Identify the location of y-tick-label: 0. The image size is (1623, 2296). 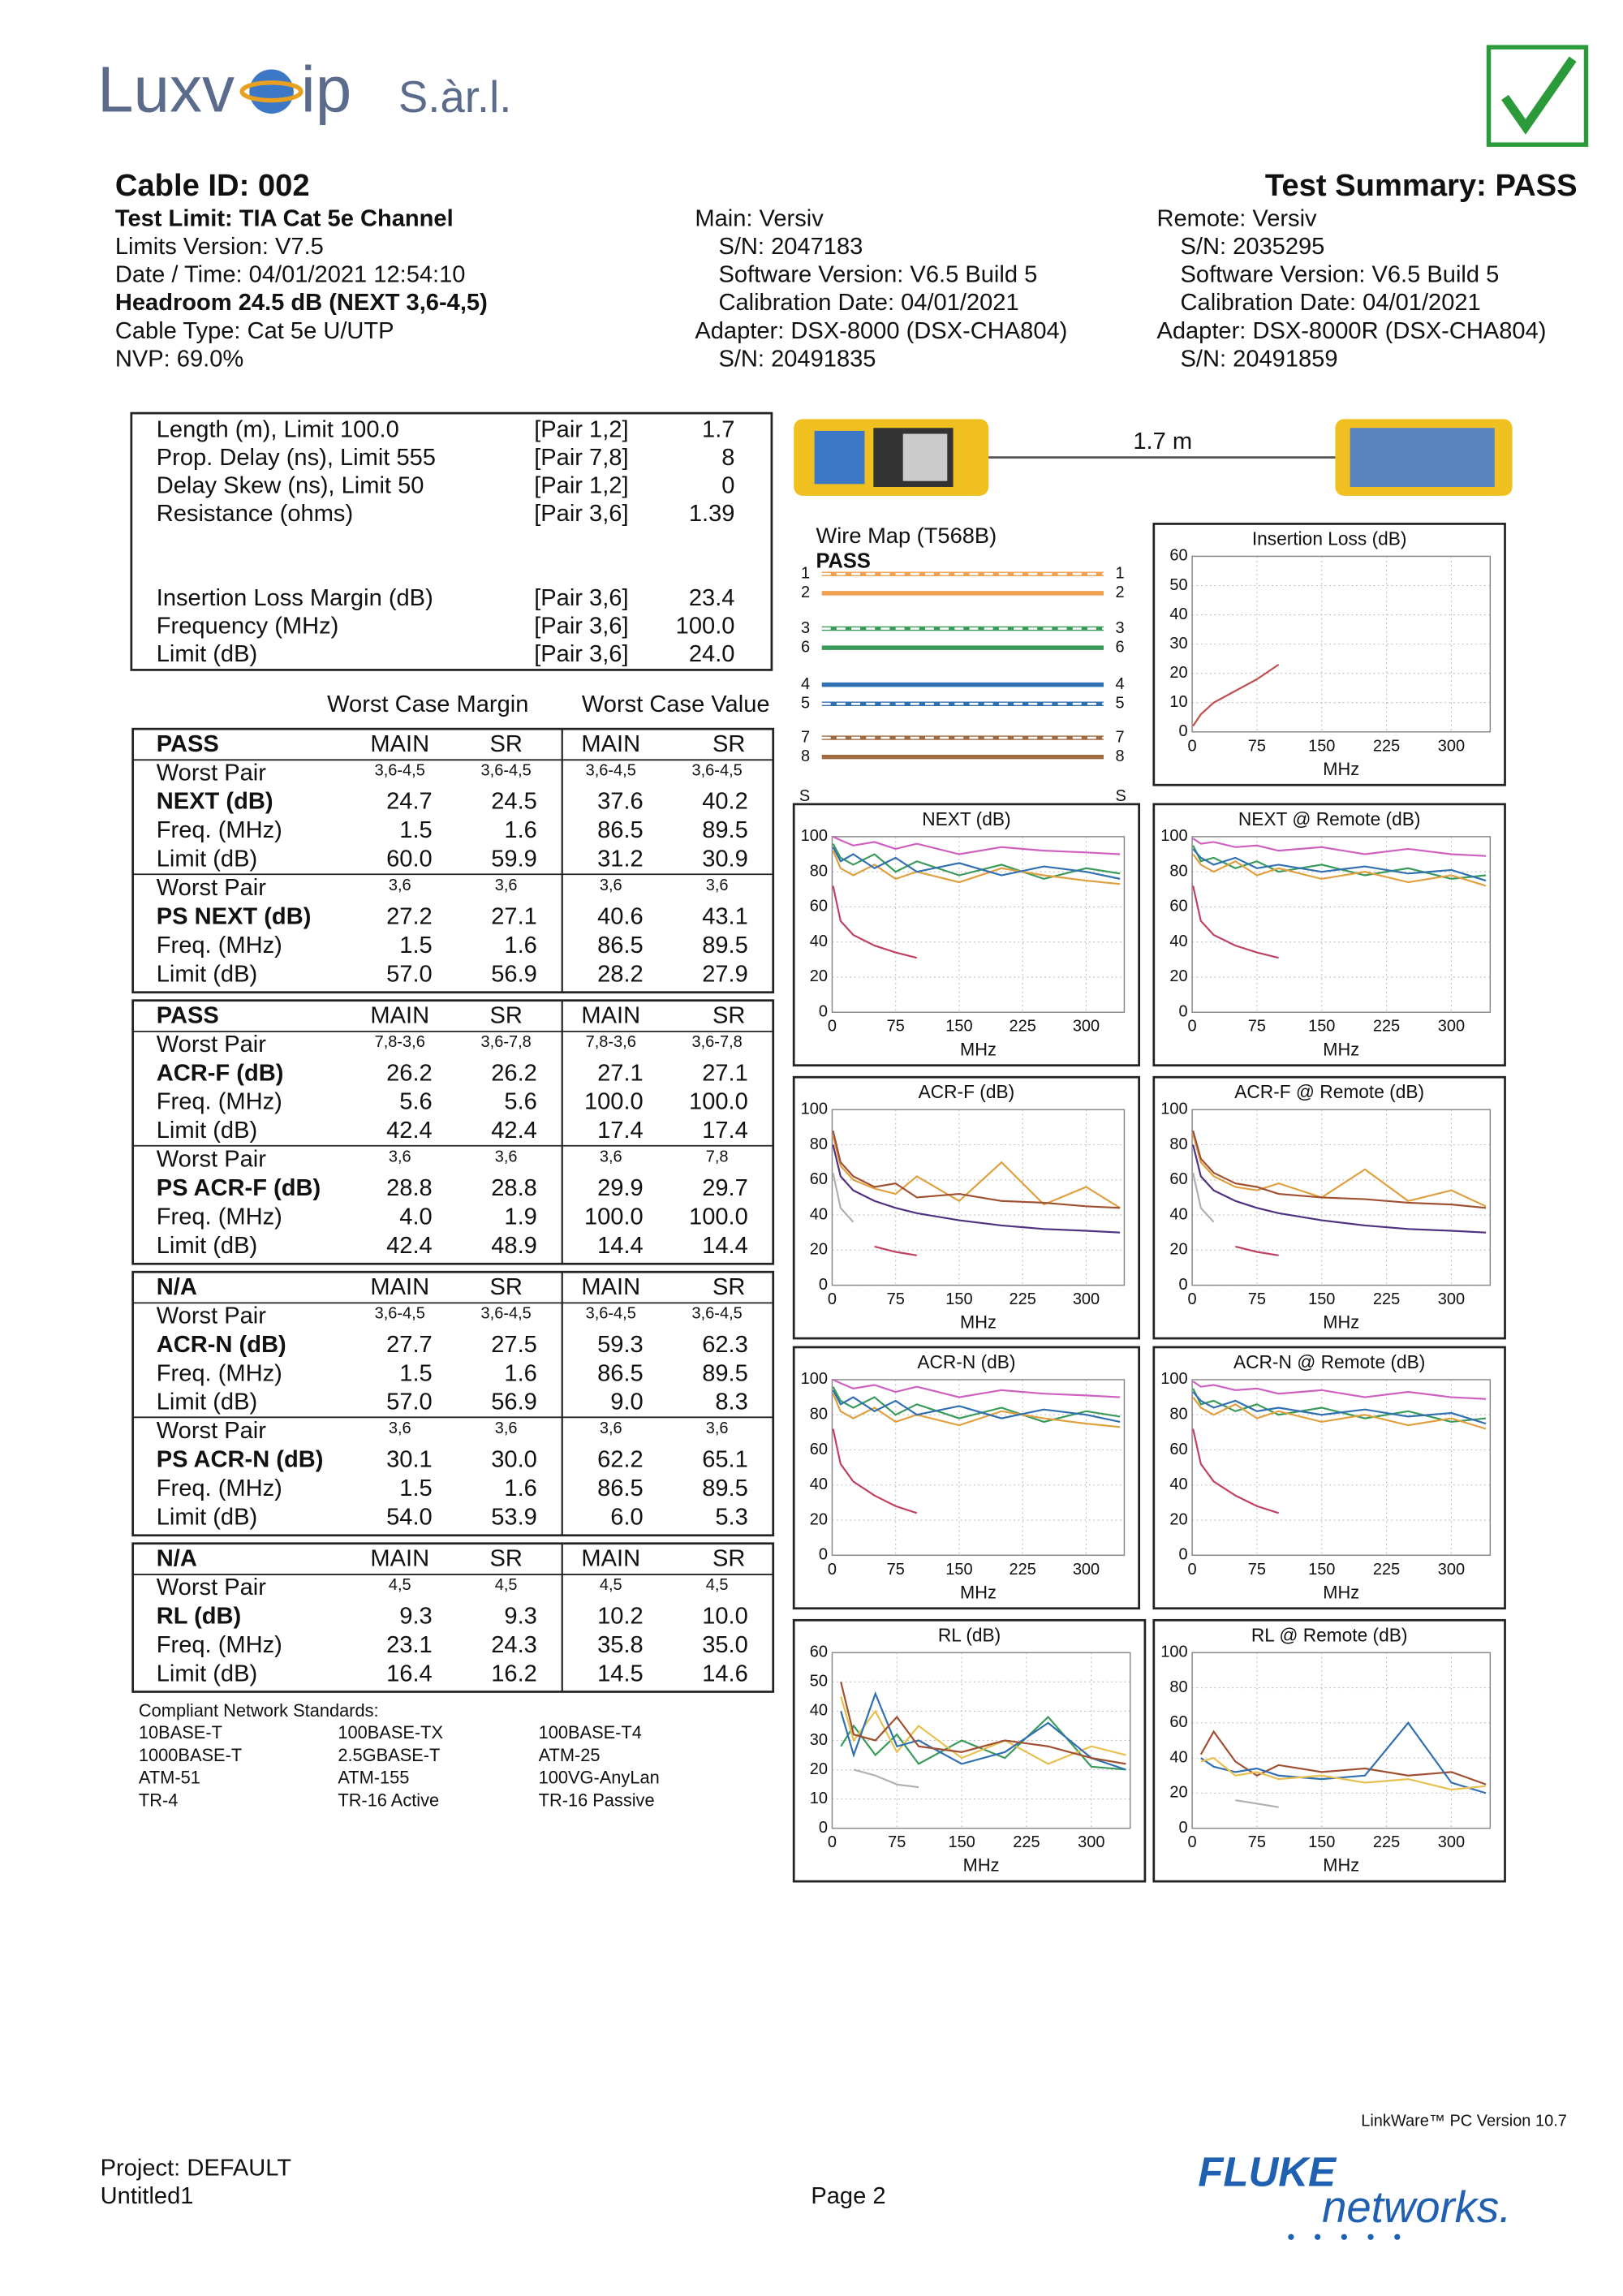
(823, 1285).